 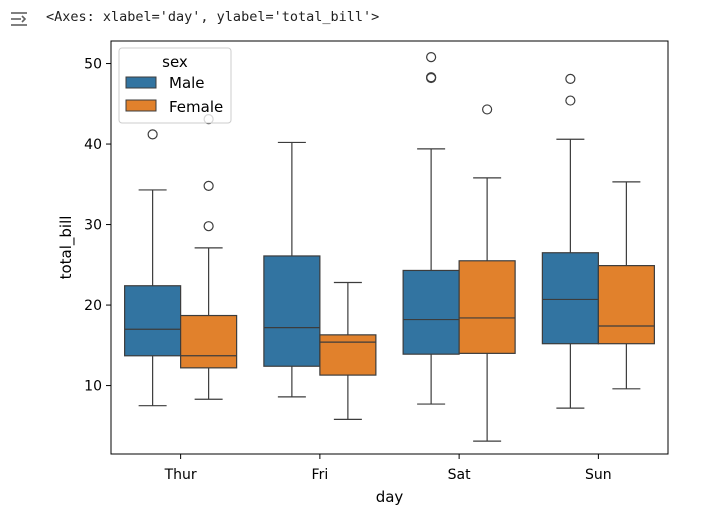 What do you see at coordinates (292, 311) in the screenshot?
I see `box-male-fri` at bounding box center [292, 311].